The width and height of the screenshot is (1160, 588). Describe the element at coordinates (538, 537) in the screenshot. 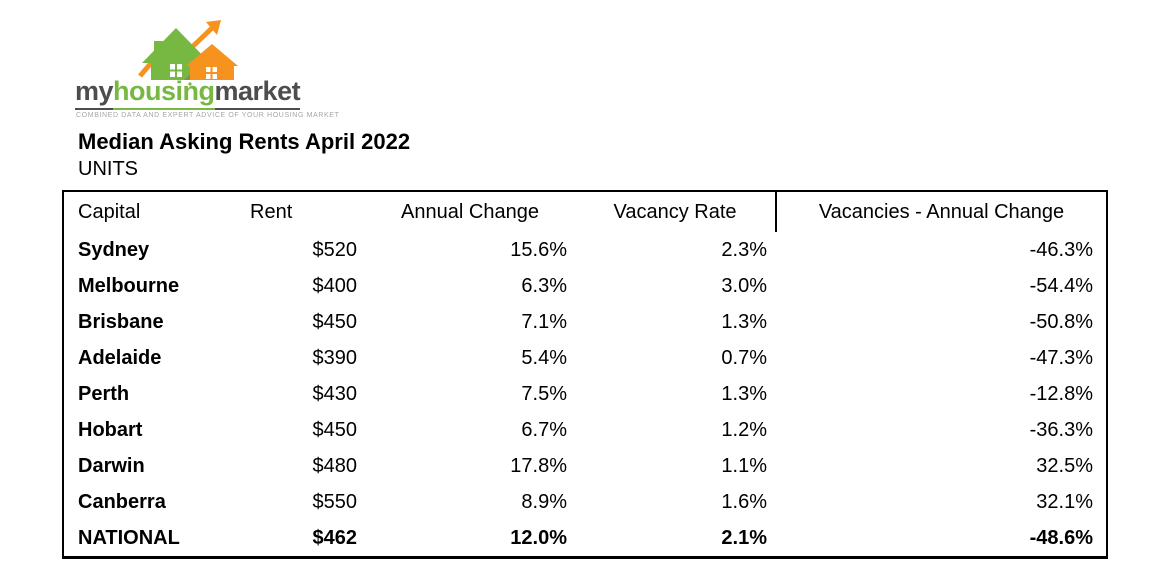

I see `annual-change-cell: 12.0%` at that location.